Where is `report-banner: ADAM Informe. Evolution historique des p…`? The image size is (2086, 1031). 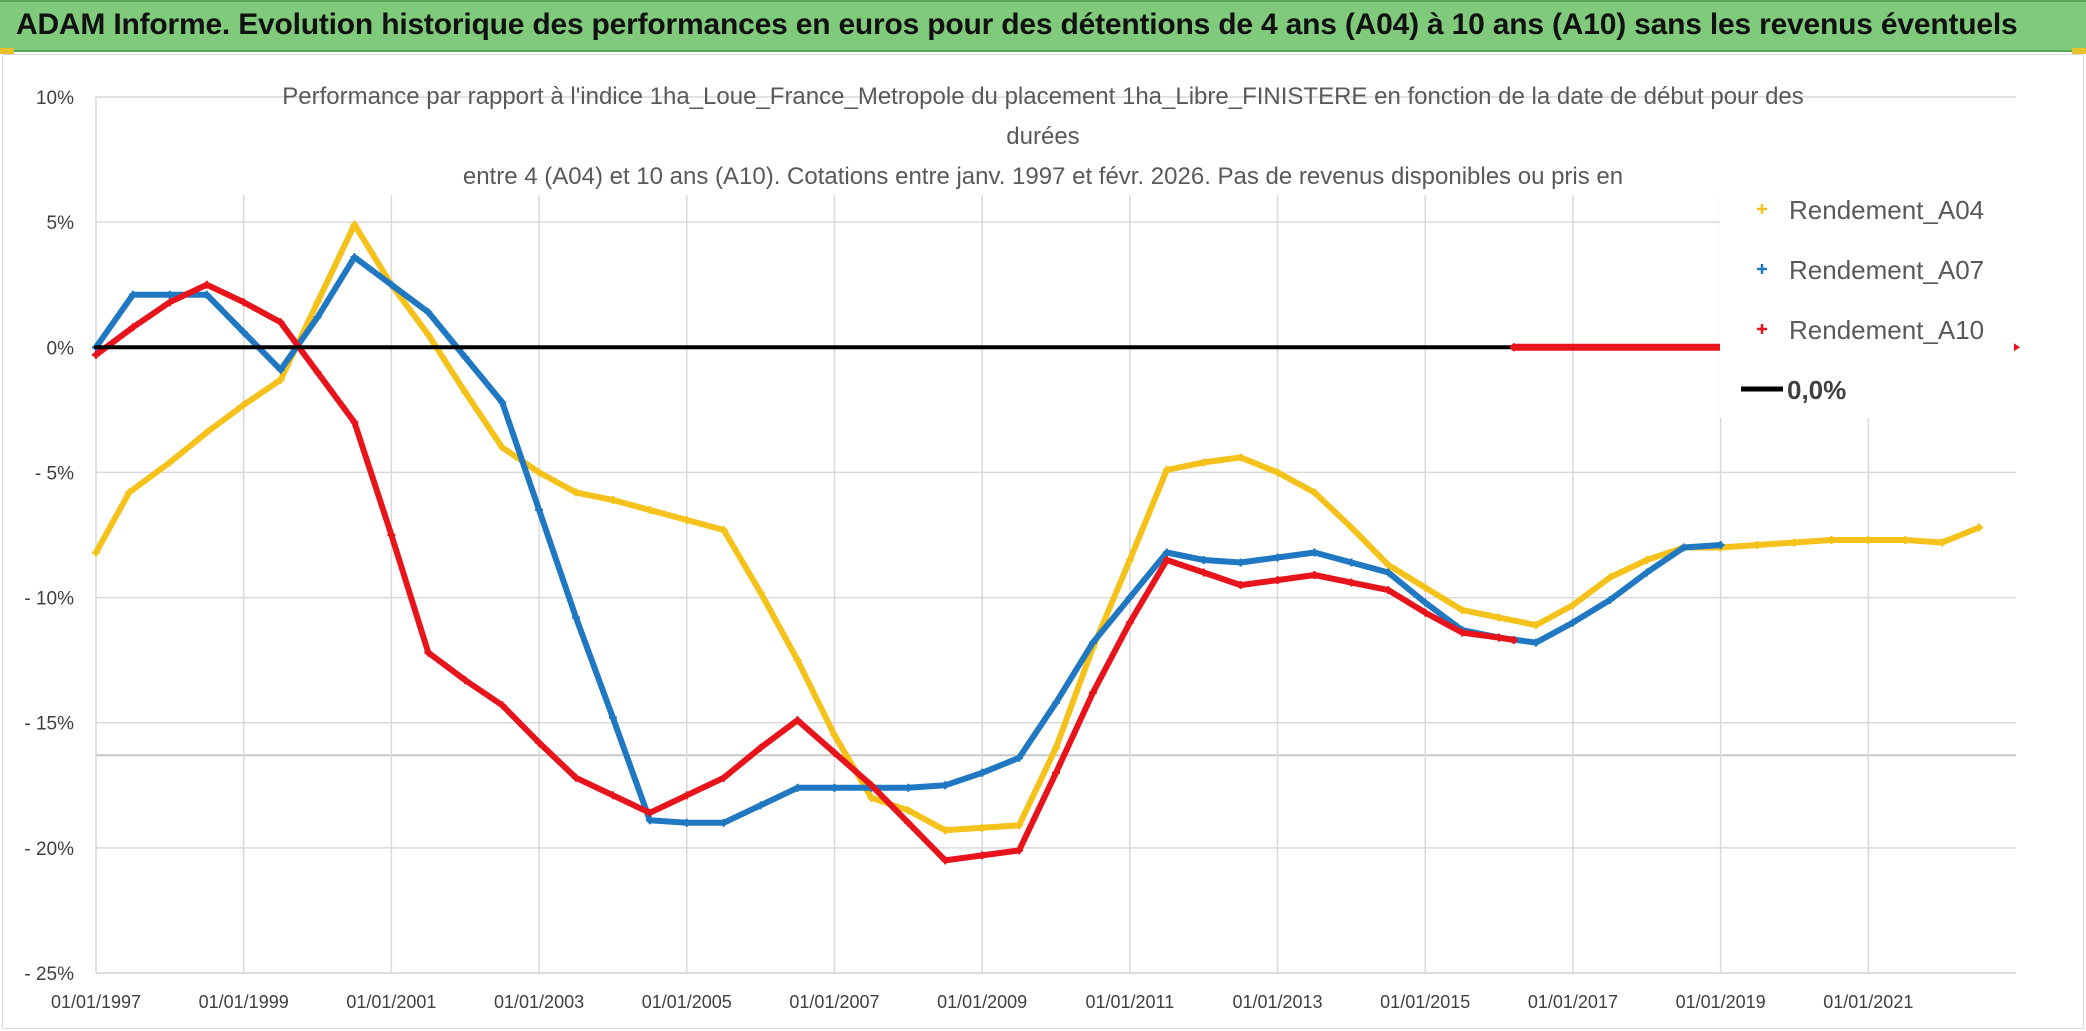 report-banner: ADAM Informe. Evolution historique des p… is located at coordinates (1043, 27).